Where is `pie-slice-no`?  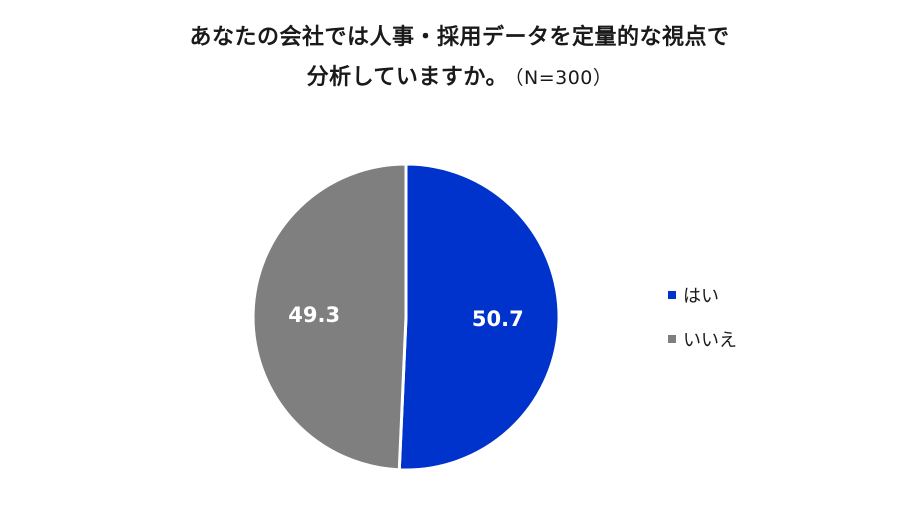
pie-slice-no is located at coordinates (329, 317).